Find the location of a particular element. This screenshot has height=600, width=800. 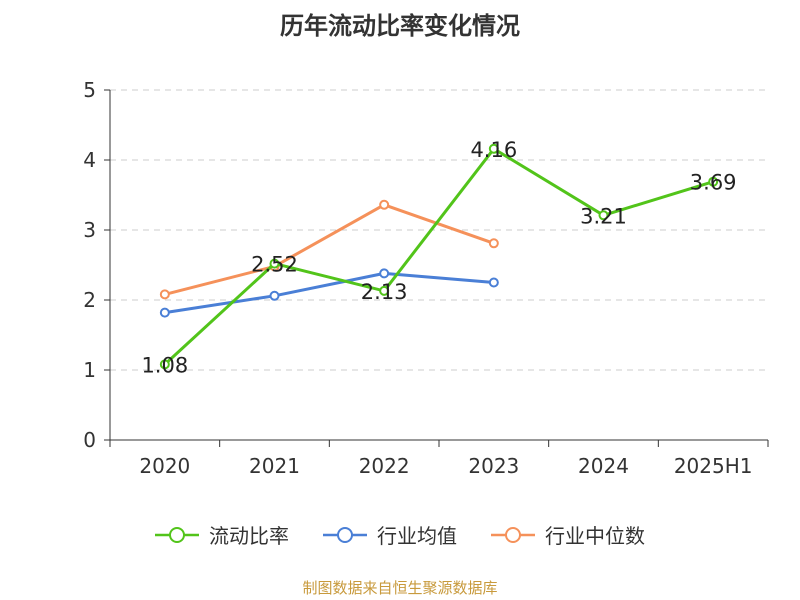

y-tick-label-4: 4 is located at coordinates (89, 160).